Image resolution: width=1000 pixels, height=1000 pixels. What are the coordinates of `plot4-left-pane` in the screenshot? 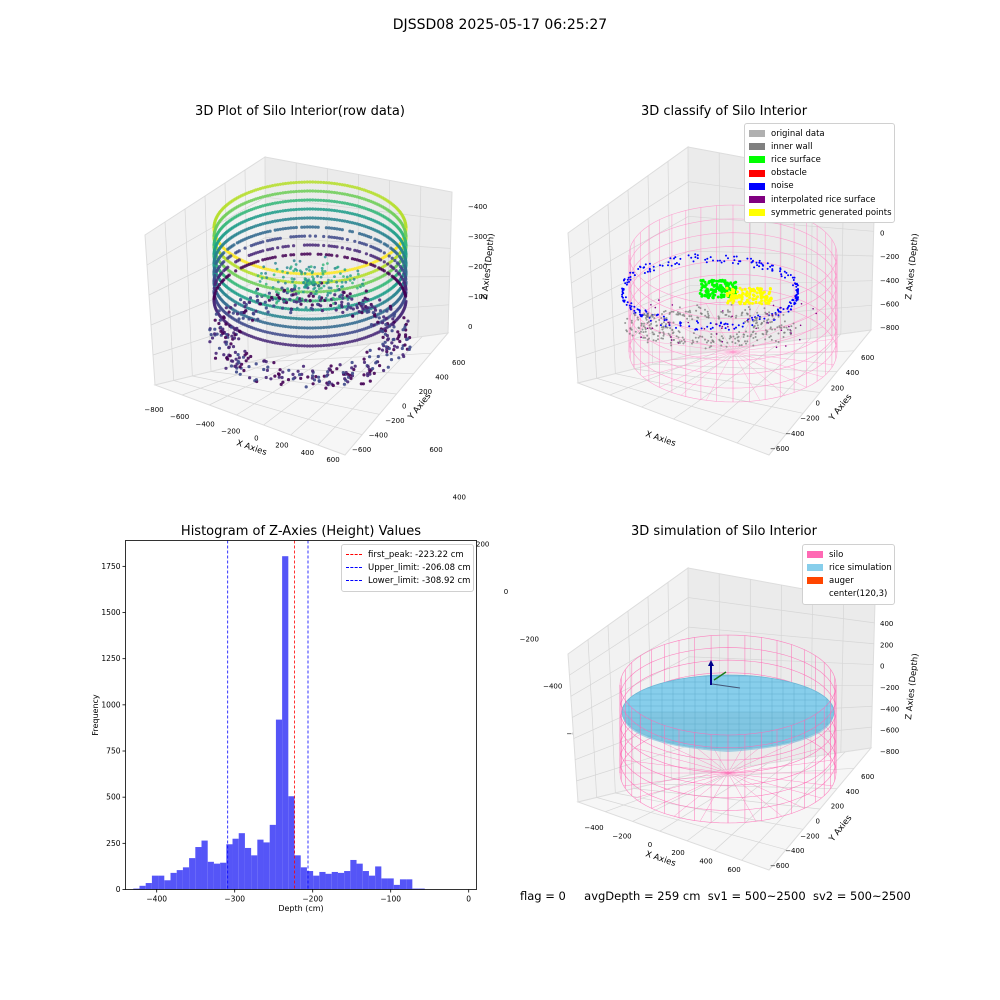 It's located at (629, 685).